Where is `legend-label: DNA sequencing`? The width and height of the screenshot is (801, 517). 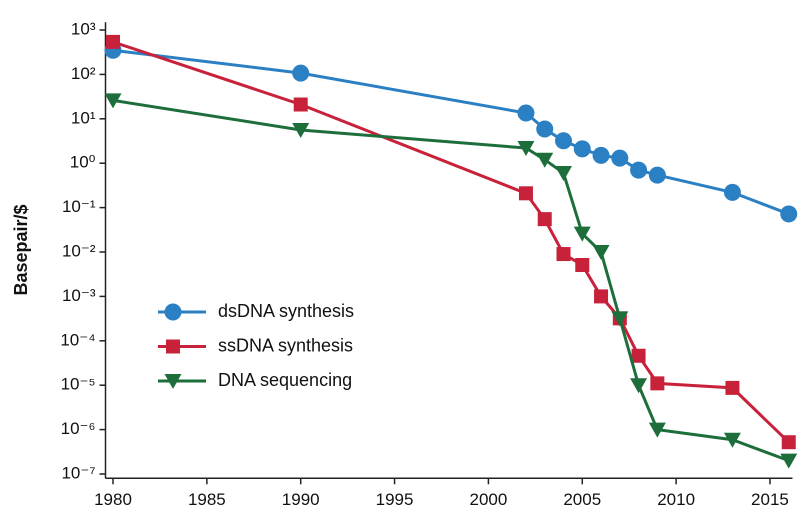
legend-label: DNA sequencing is located at coordinates (285, 380).